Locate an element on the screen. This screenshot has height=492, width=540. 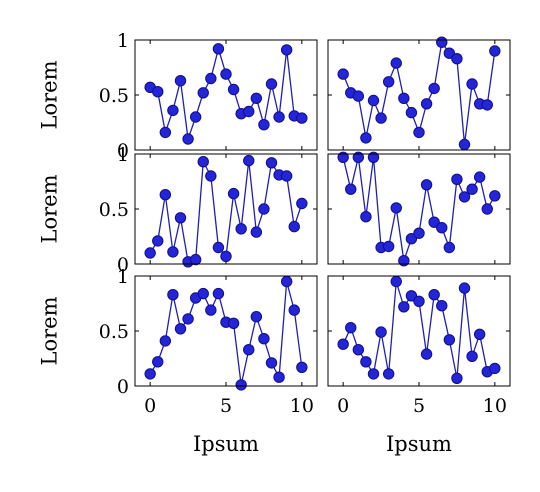
panel-1-1-series-1-line is located at coordinates (226, 93).